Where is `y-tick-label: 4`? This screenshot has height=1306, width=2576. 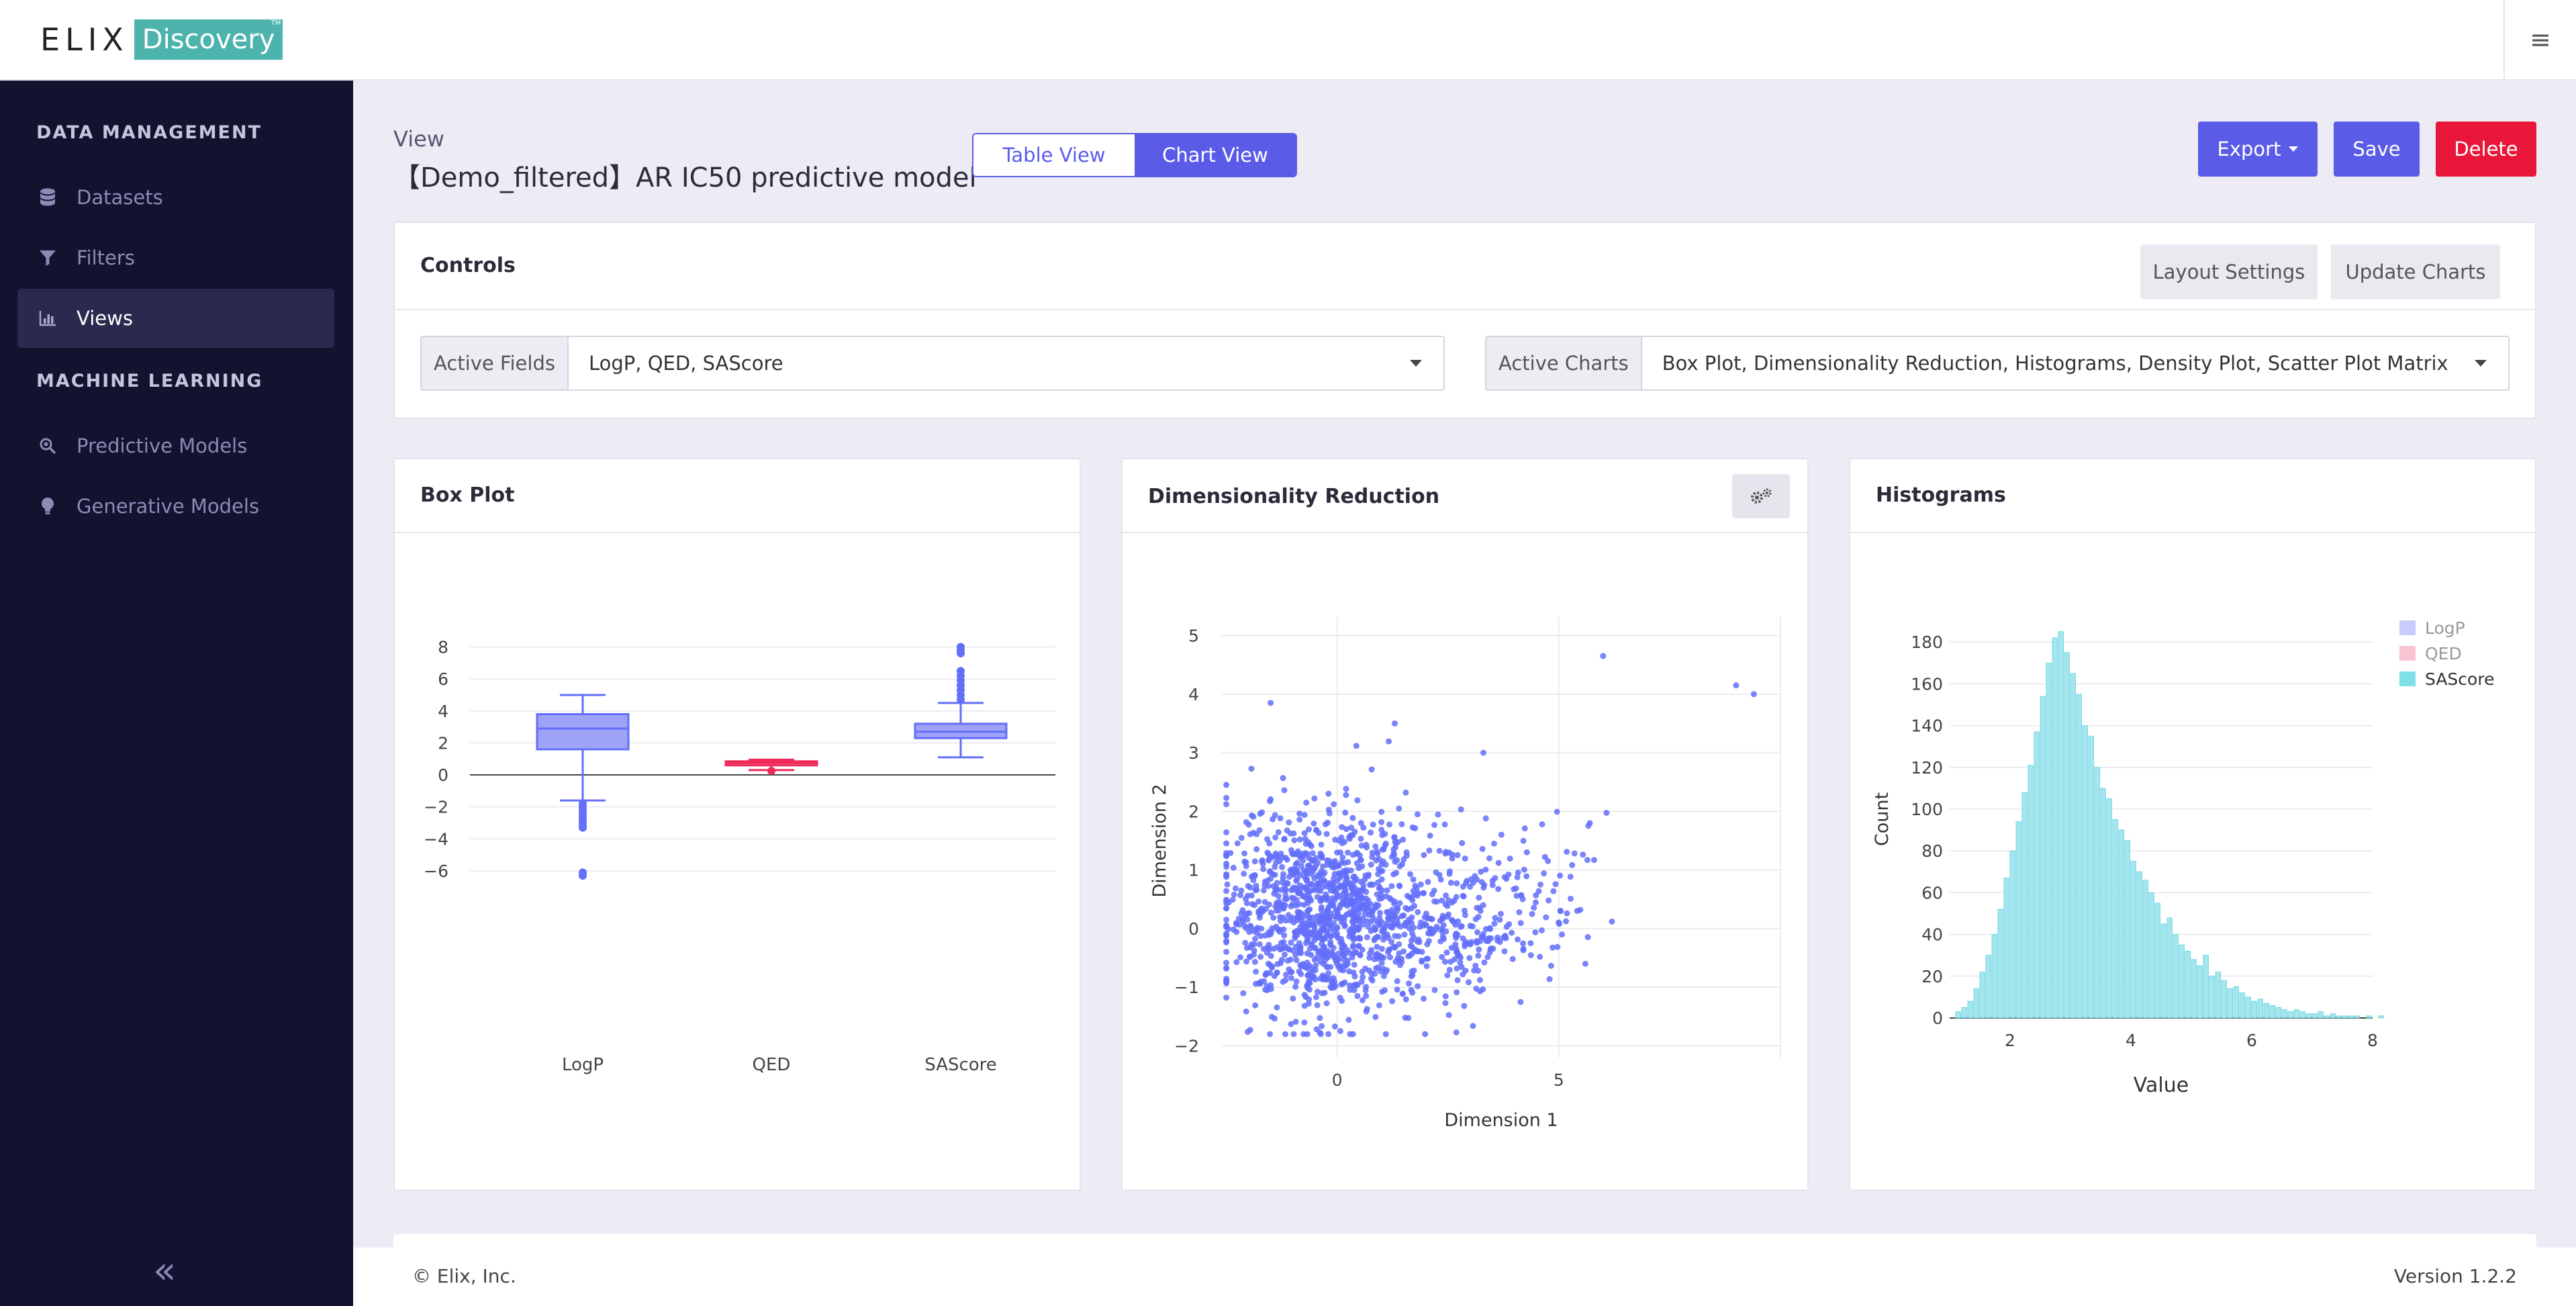
y-tick-label: 4 is located at coordinates (443, 711).